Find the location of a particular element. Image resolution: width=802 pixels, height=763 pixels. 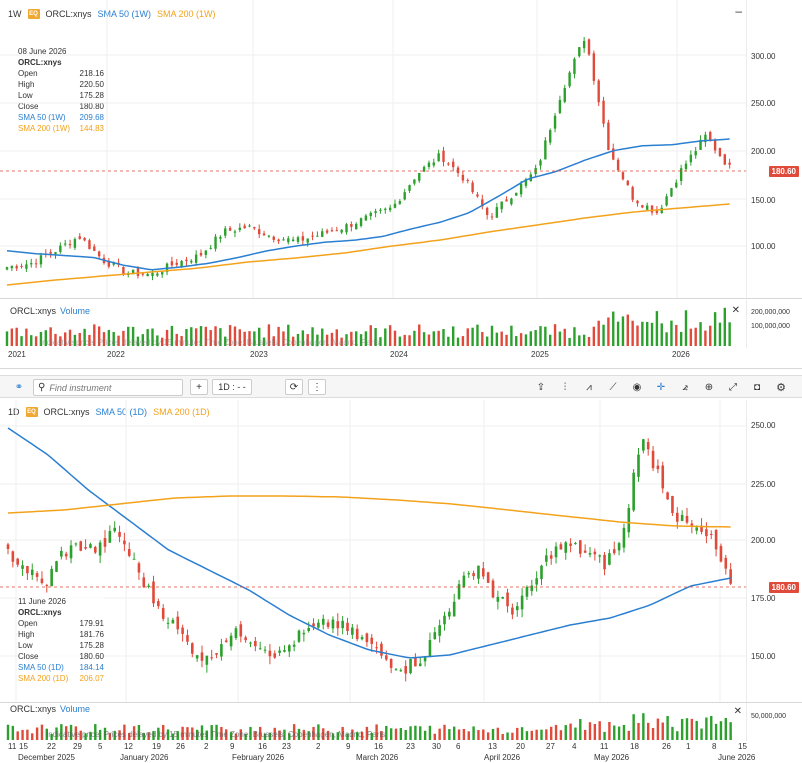

sma200-legend: SMA 200 (1W) is located at coordinates (186, 14).